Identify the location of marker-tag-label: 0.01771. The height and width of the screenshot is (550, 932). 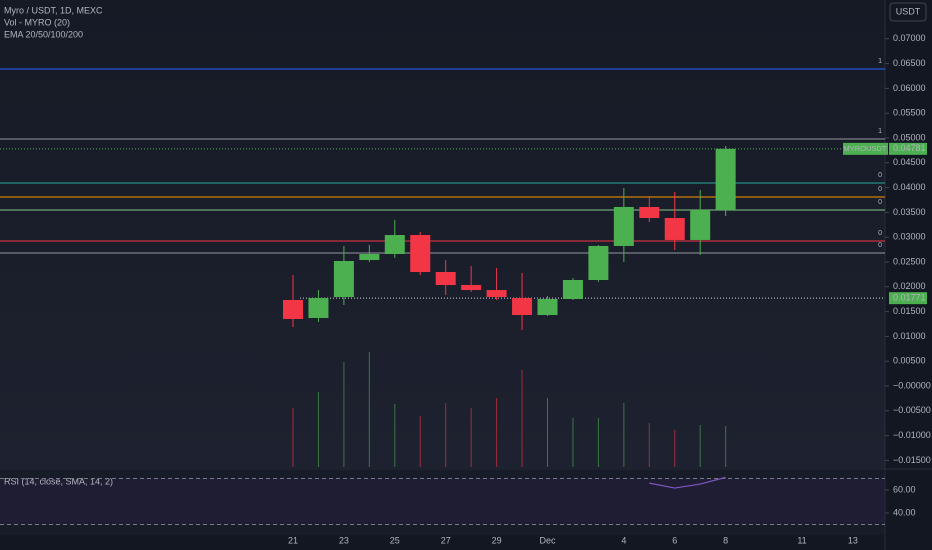
(909, 298).